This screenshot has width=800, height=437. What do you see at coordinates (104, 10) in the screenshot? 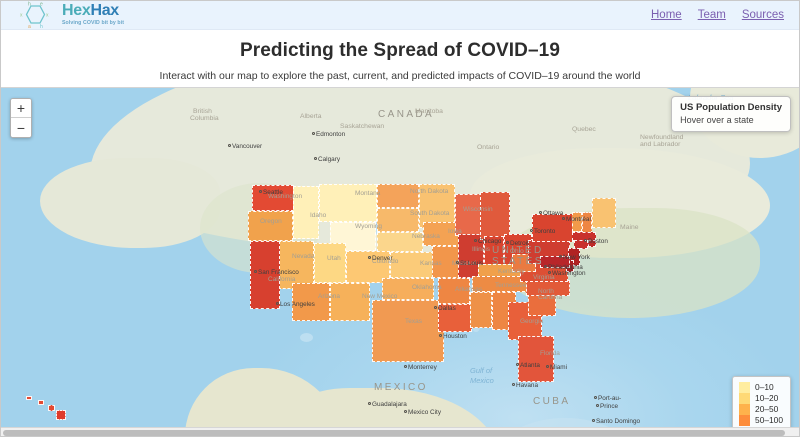
I see `brand-name-part2: Hax` at bounding box center [104, 10].